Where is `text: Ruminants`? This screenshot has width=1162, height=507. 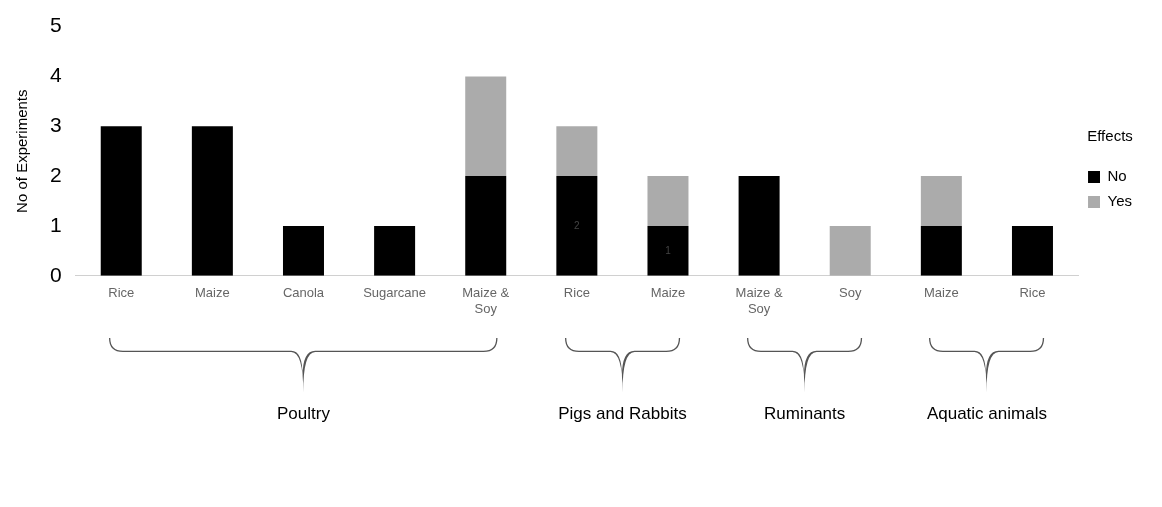
text: Ruminants is located at coordinates (805, 413).